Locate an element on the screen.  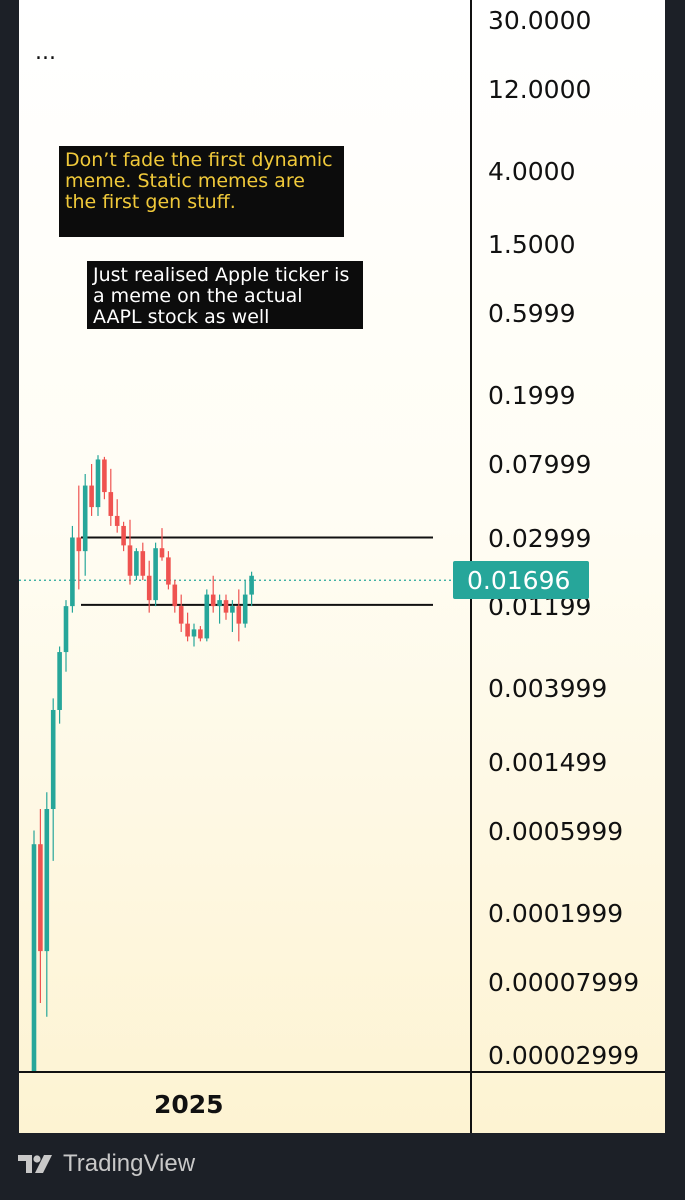
price-tick-label: 4.0000 is located at coordinates (532, 171).